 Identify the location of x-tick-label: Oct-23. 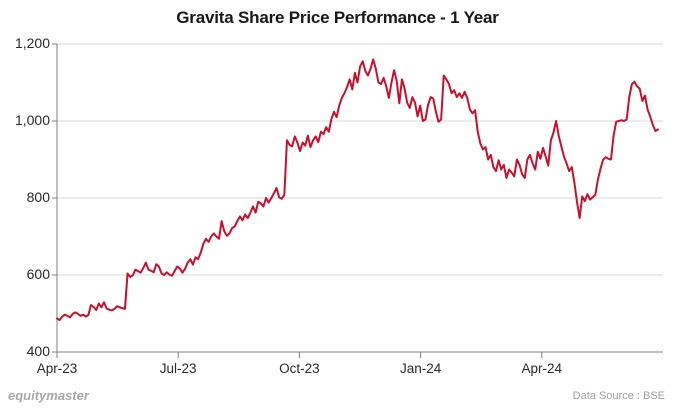
(299, 368).